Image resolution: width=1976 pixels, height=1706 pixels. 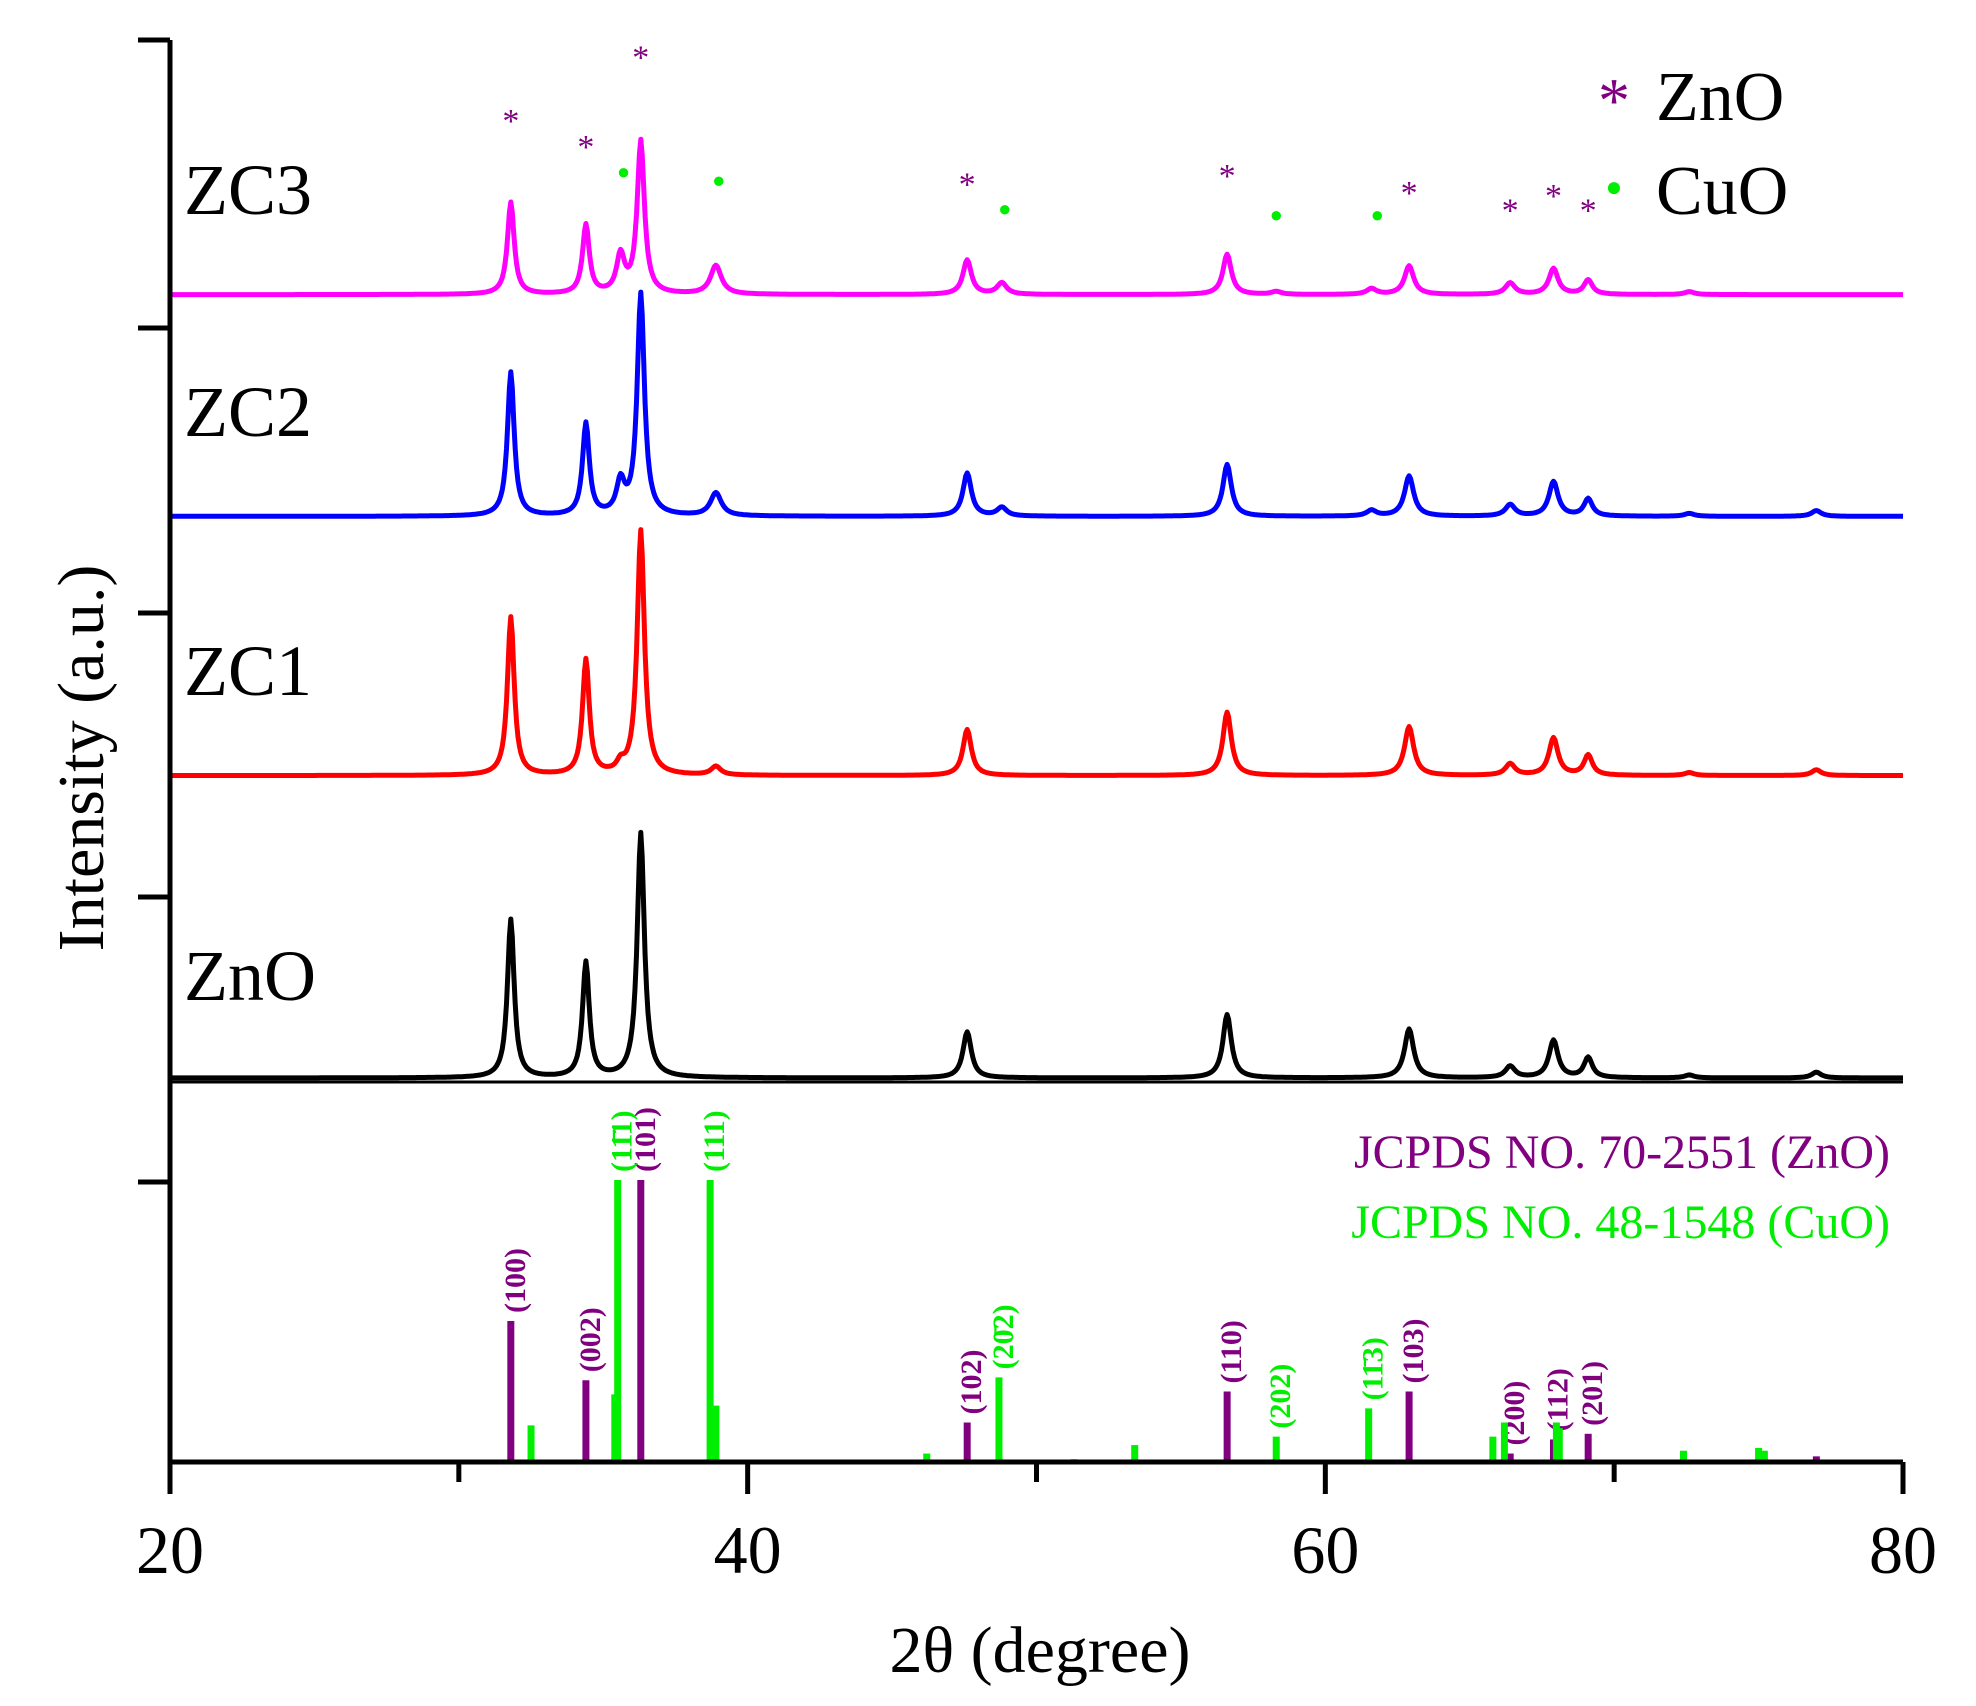 What do you see at coordinates (1413, 1351) in the screenshot?
I see `zno-hkl-label: (103)` at bounding box center [1413, 1351].